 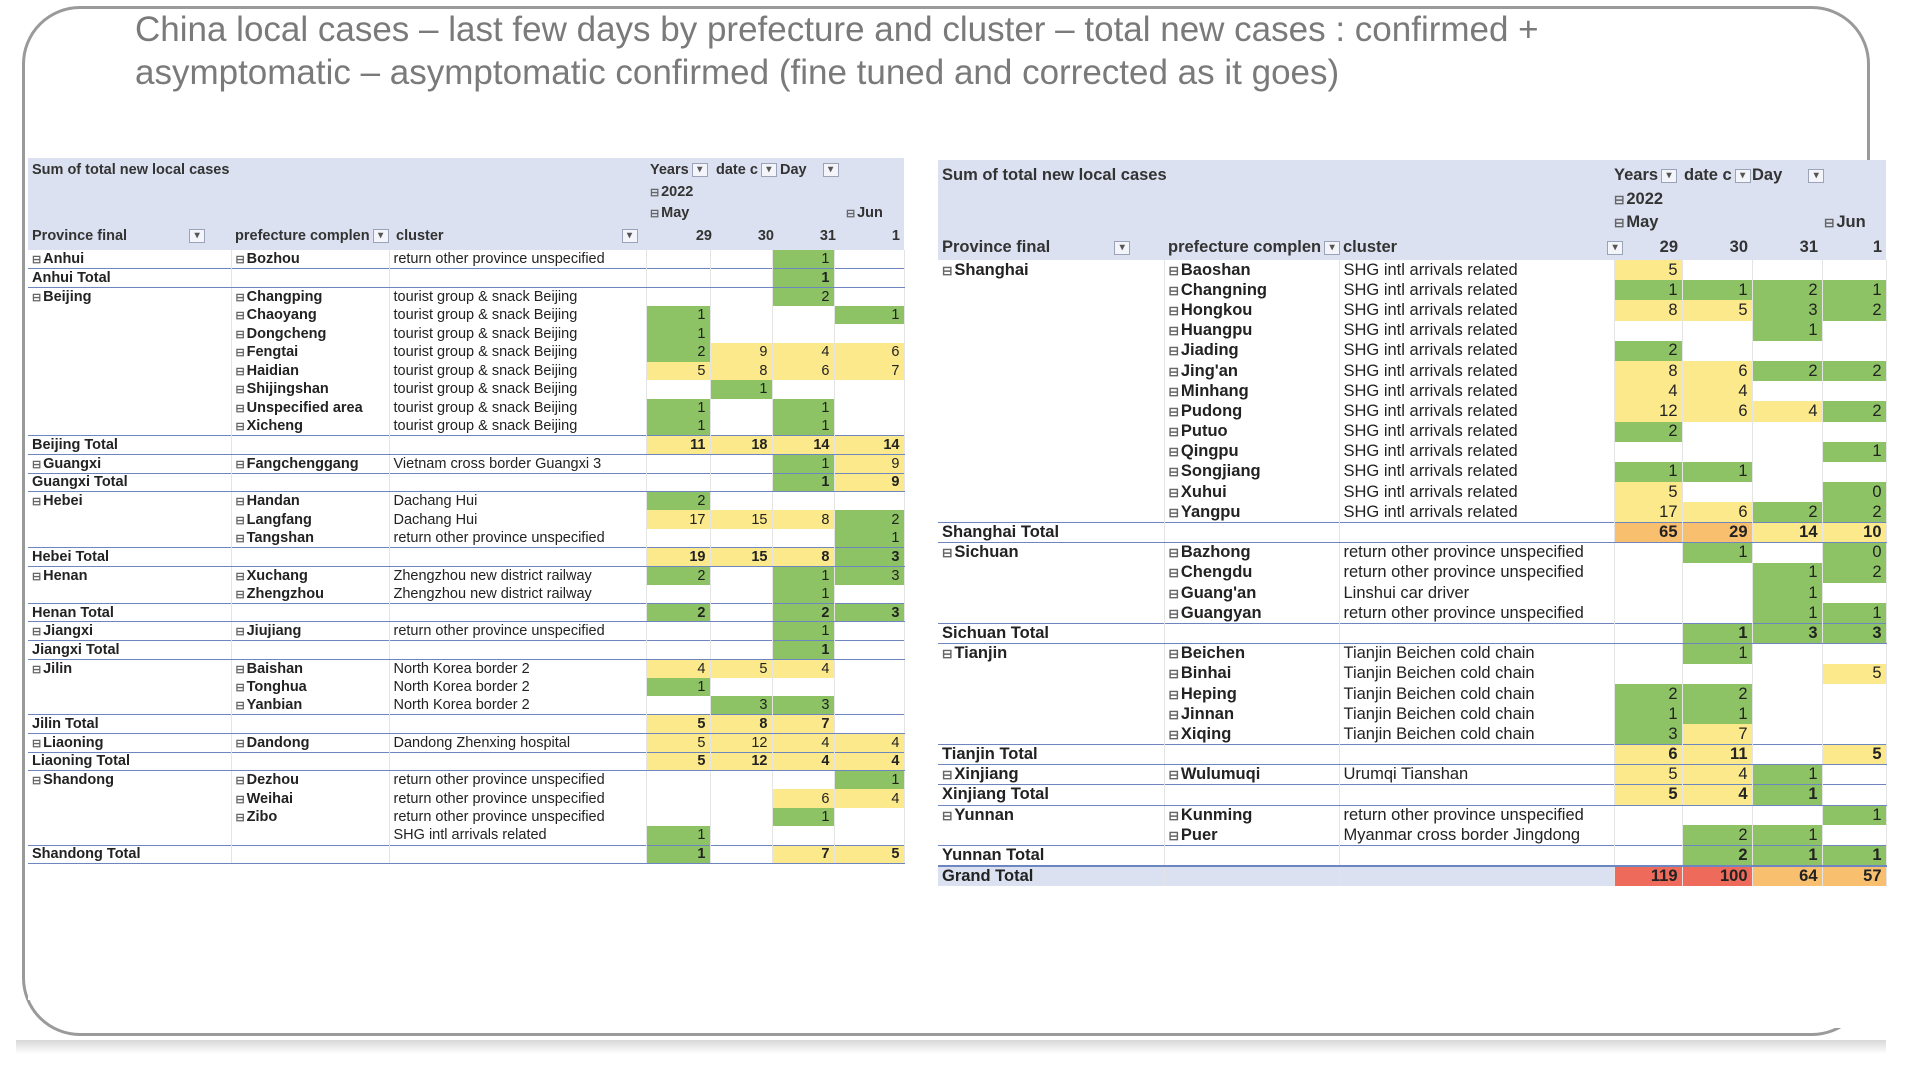 What do you see at coordinates (1439, 693) in the screenshot?
I see `cluster-cell-text: Tianjin Beichen cold chain` at bounding box center [1439, 693].